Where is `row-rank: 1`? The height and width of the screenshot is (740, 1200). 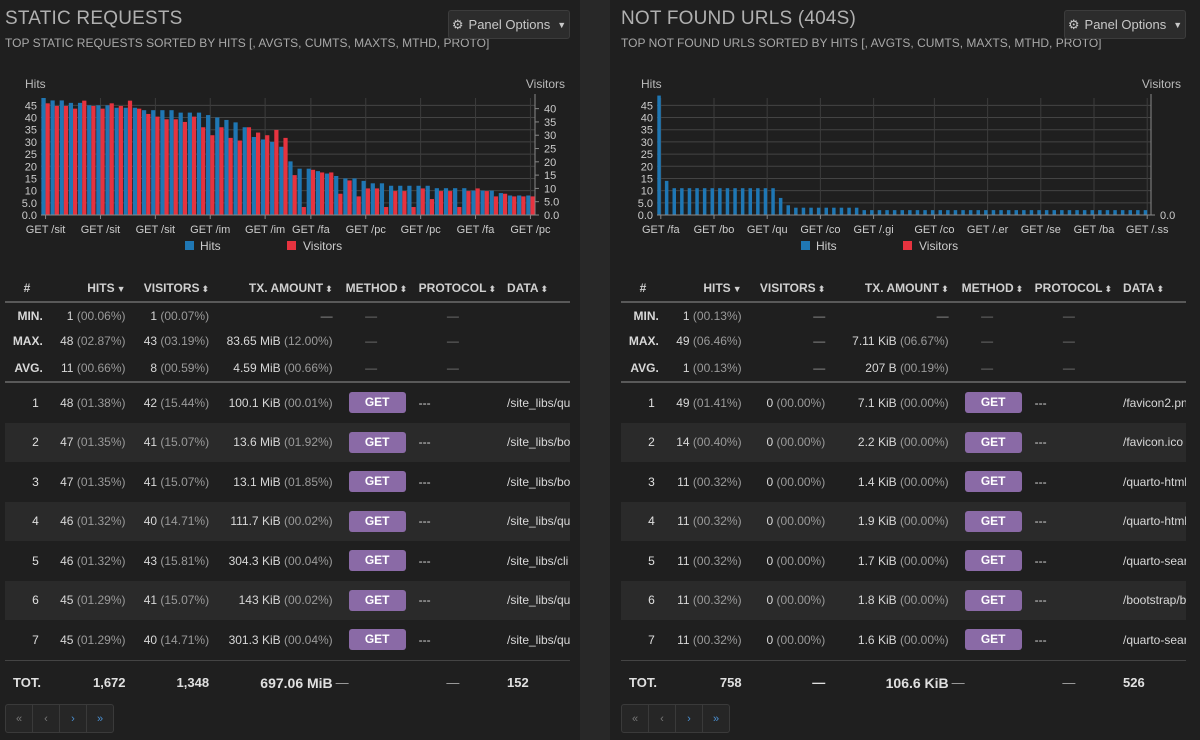 row-rank: 1 is located at coordinates (35, 402).